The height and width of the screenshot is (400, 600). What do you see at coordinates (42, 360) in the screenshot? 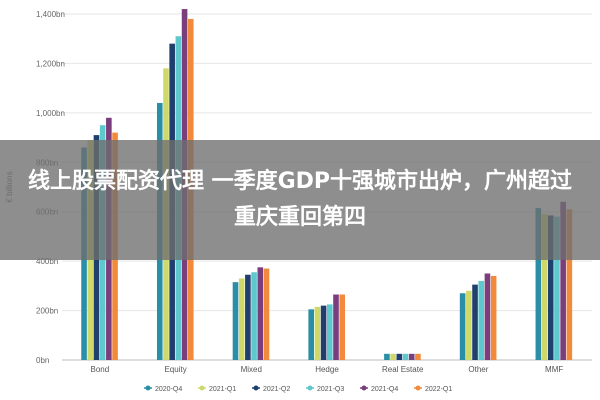
I see `y-tick-label: 0bn` at bounding box center [42, 360].